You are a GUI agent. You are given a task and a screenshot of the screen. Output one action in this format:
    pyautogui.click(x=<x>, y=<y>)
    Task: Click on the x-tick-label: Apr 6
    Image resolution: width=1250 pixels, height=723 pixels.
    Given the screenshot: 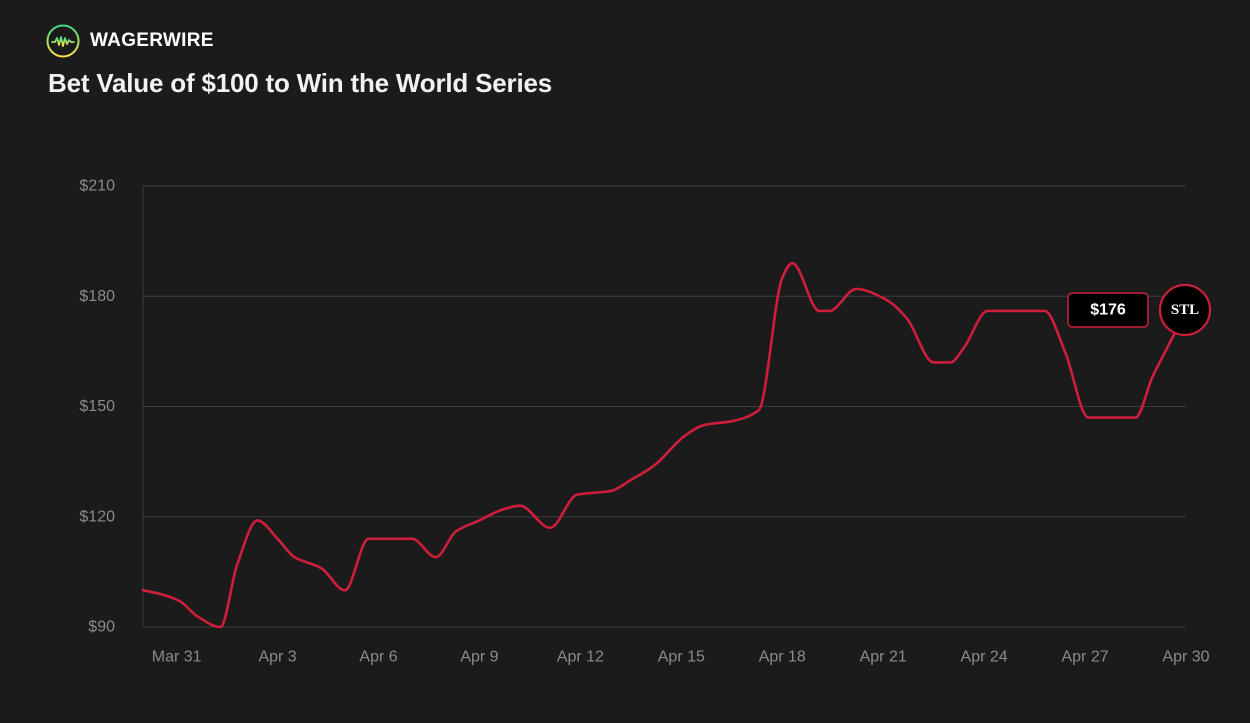 What is the action you would take?
    pyautogui.click(x=378, y=657)
    